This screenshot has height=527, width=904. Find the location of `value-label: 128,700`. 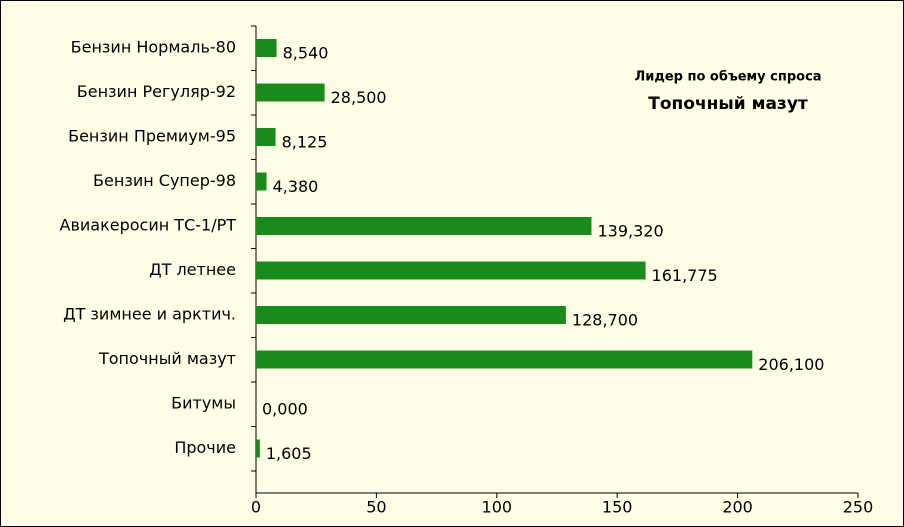

value-label: 128,700 is located at coordinates (605, 320).